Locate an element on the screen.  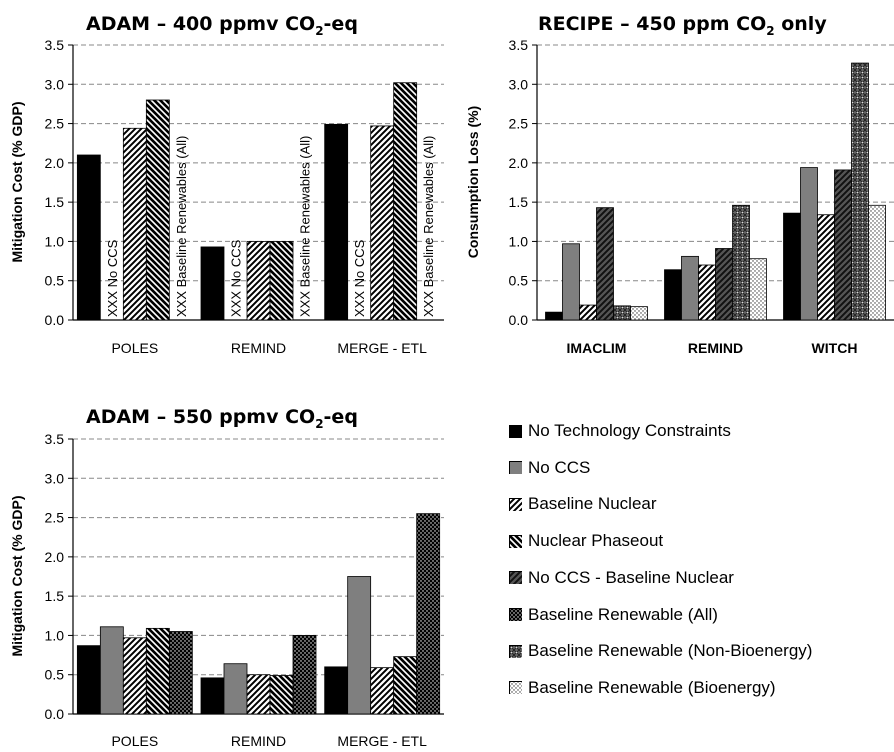
legend-item-baseline-renewable-non-bioenergy: Baseline Renewable (Non-Bioenergy) is located at coordinates (660, 651).